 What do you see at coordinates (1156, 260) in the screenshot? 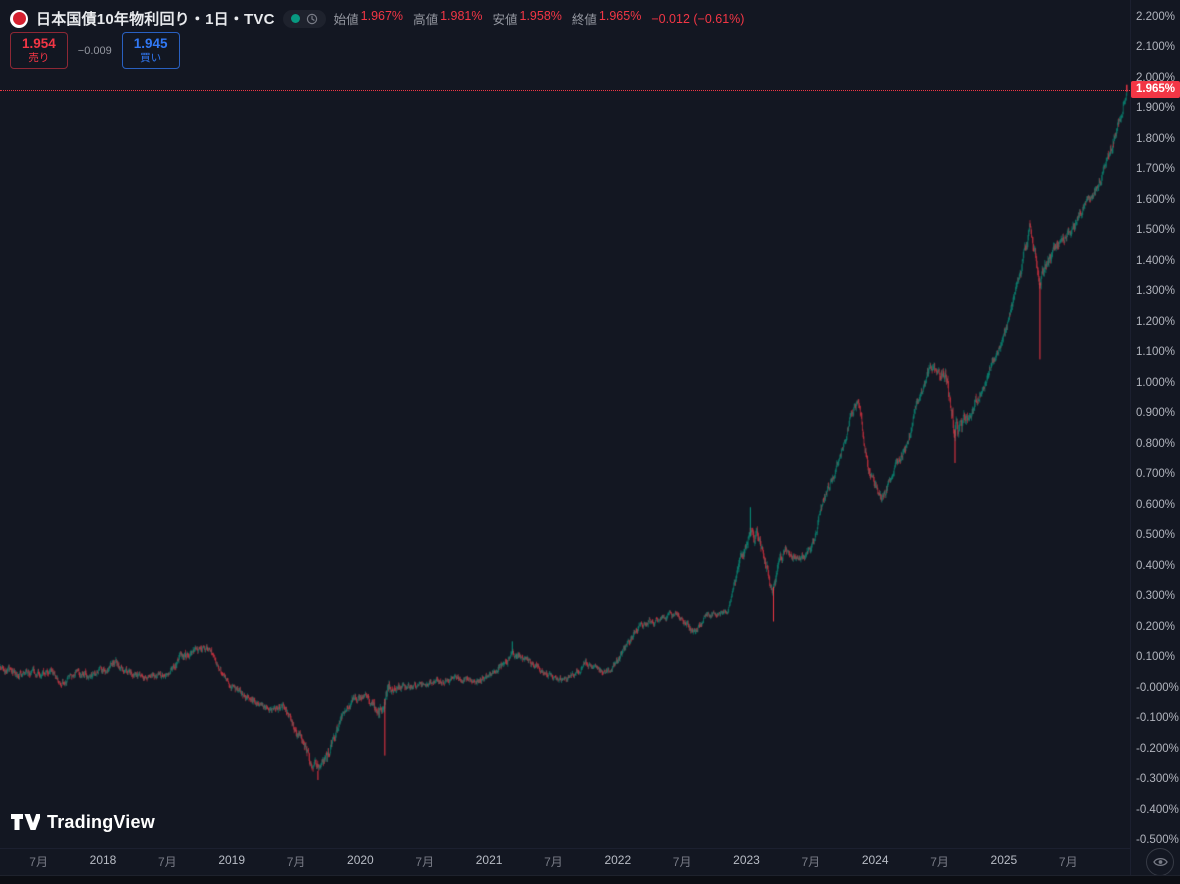
I see `price-tick-label: 1.400%` at bounding box center [1156, 260].